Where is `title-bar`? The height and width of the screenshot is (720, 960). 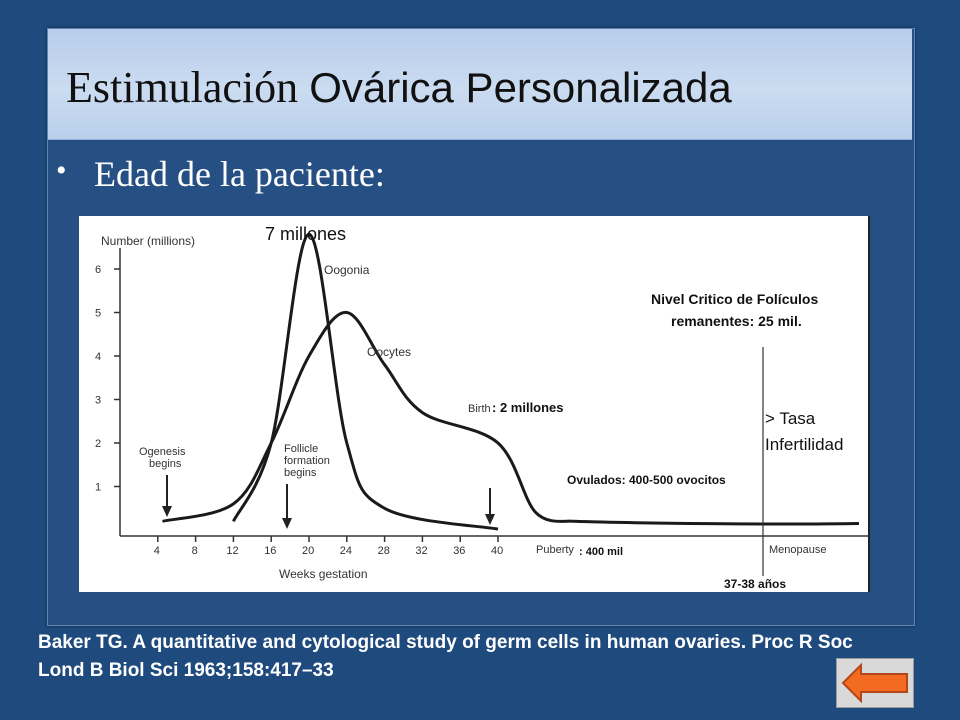
title-bar is located at coordinates (480, 84).